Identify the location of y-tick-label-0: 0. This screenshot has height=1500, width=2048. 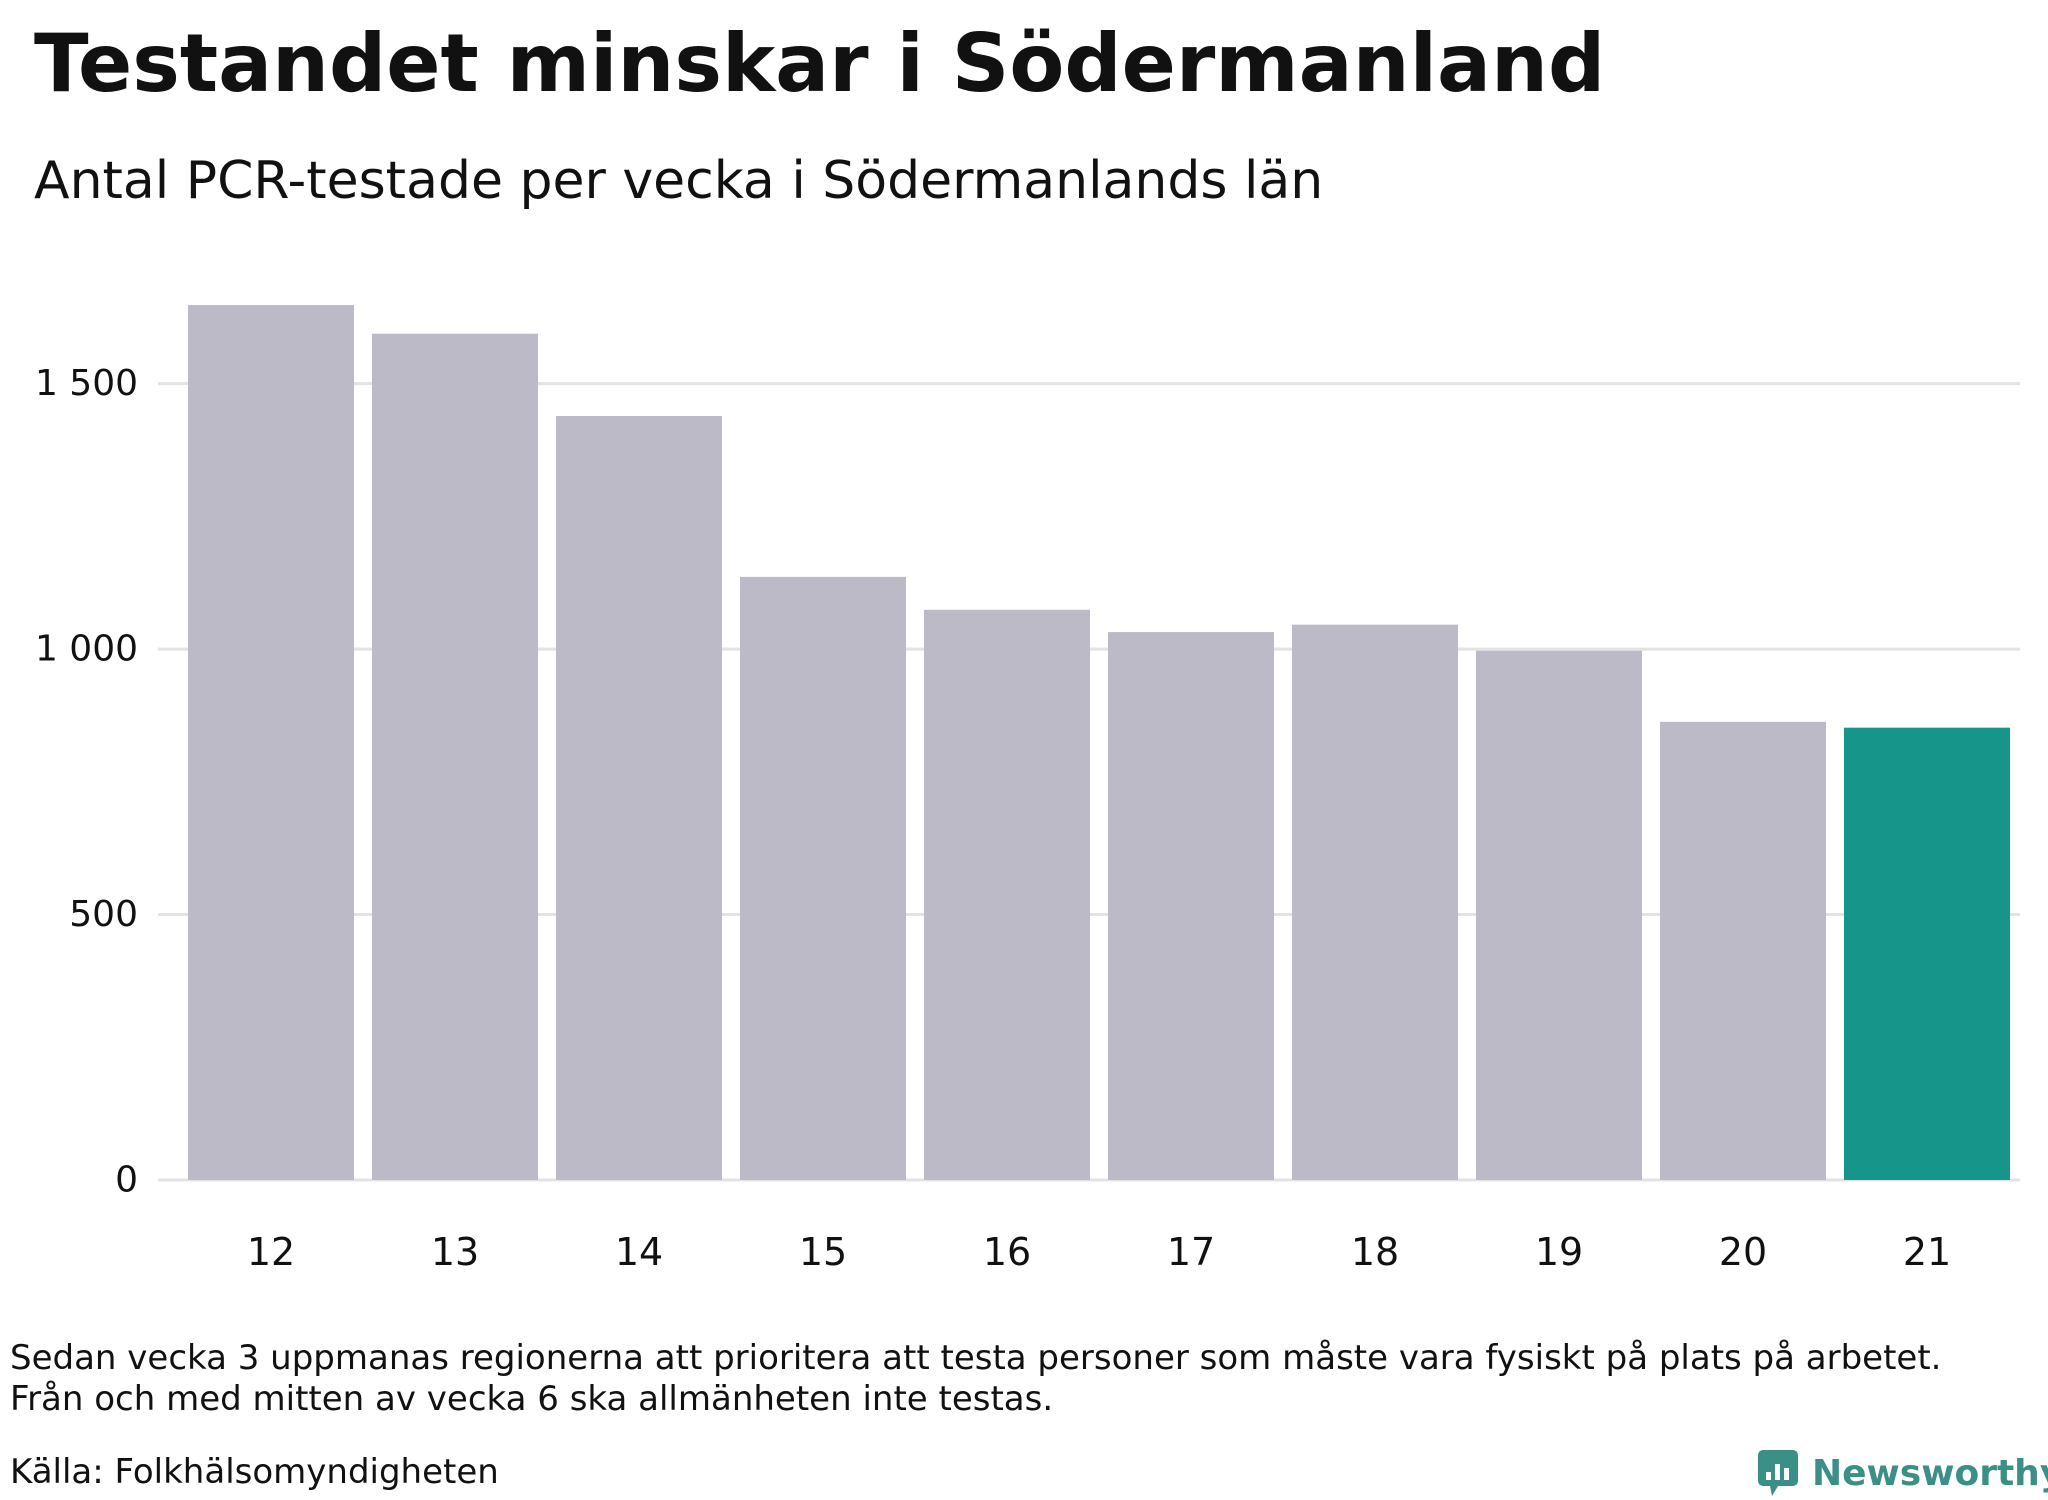
(126, 1180).